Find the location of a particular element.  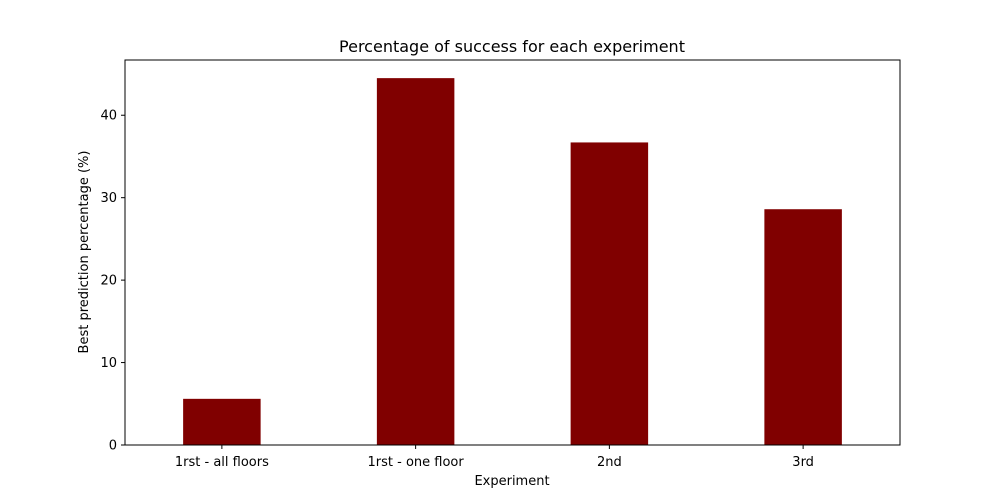

y-tick-label: 0 is located at coordinates (113, 446).